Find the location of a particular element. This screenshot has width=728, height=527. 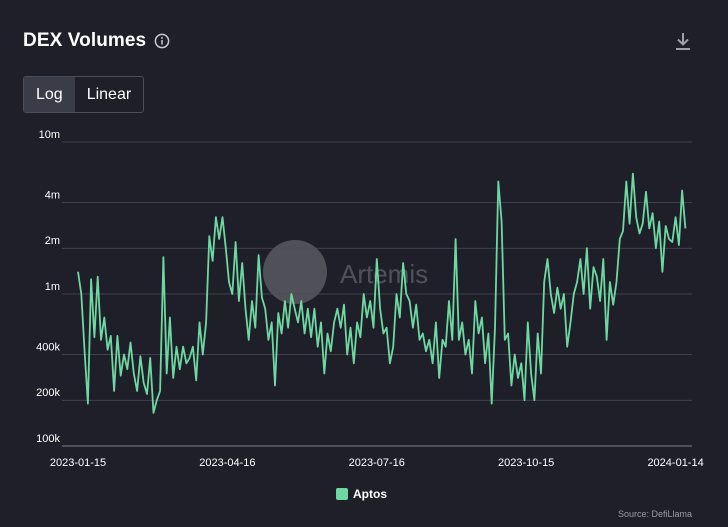

info-icon is located at coordinates (162, 41).